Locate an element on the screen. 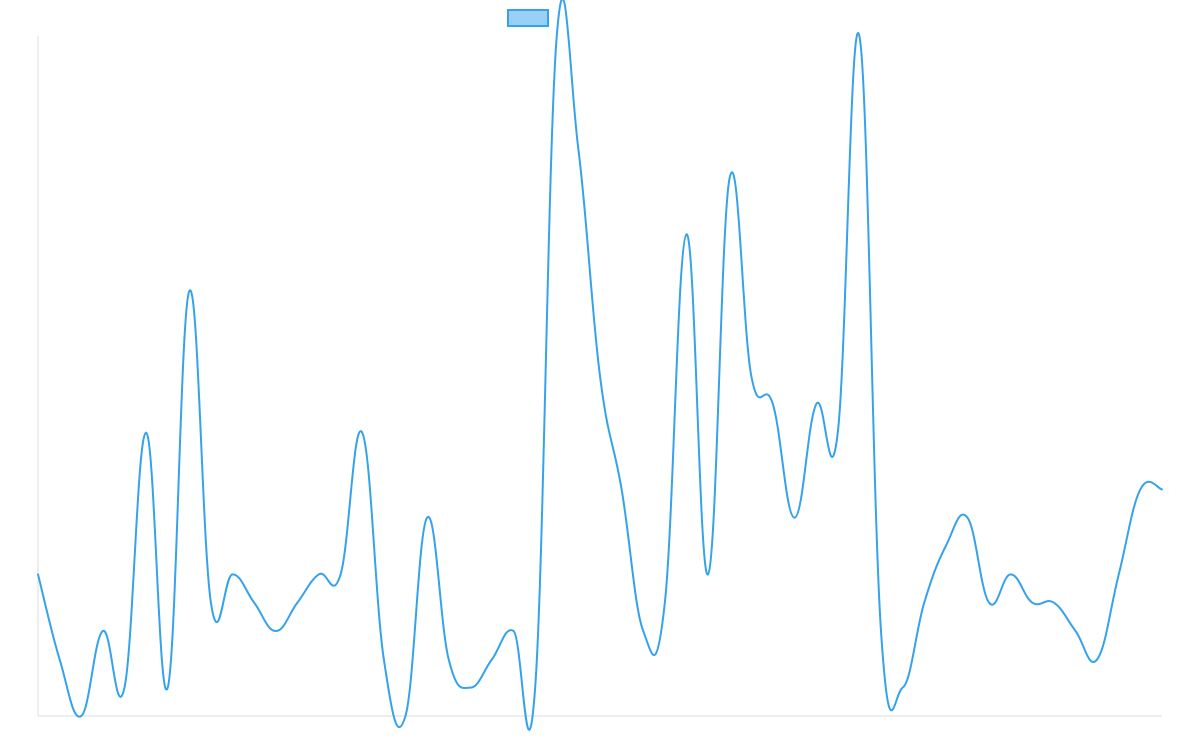 The height and width of the screenshot is (750, 1200). legend-swatch is located at coordinates (528, 18).